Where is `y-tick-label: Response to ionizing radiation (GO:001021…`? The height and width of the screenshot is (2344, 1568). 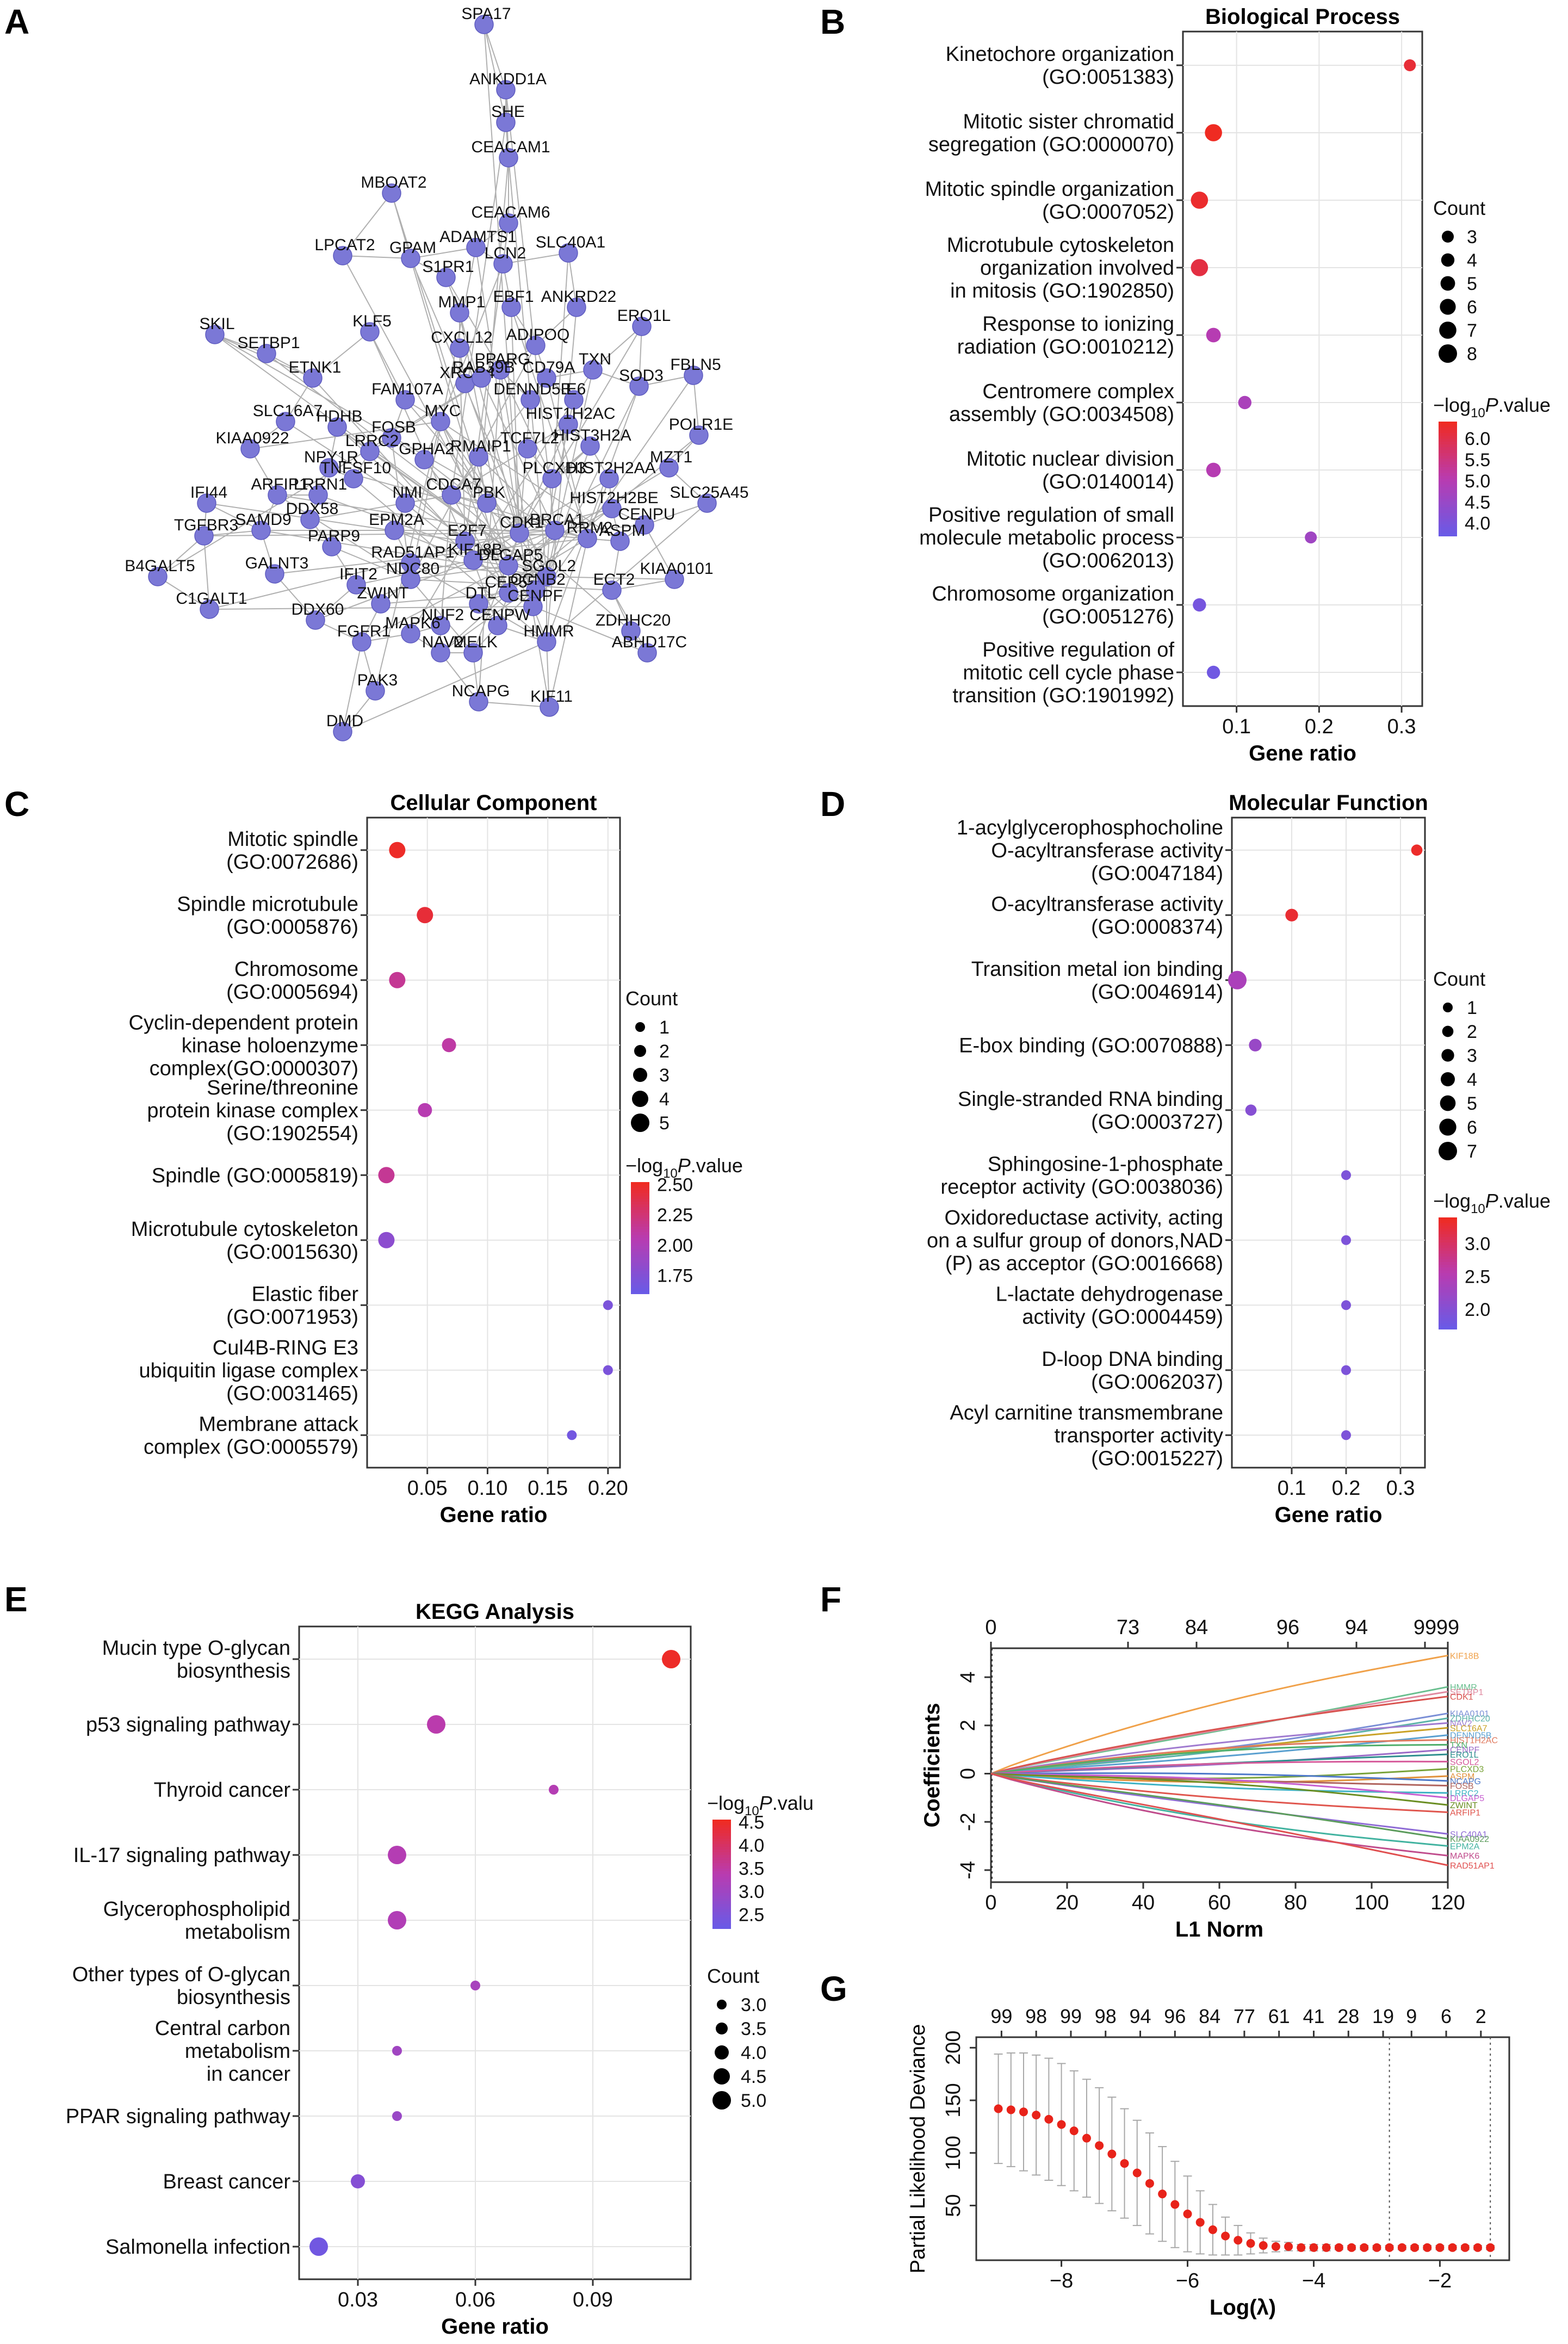
y-tick-label: Response to ionizing radiation (GO:001021… is located at coordinates (1065, 335).